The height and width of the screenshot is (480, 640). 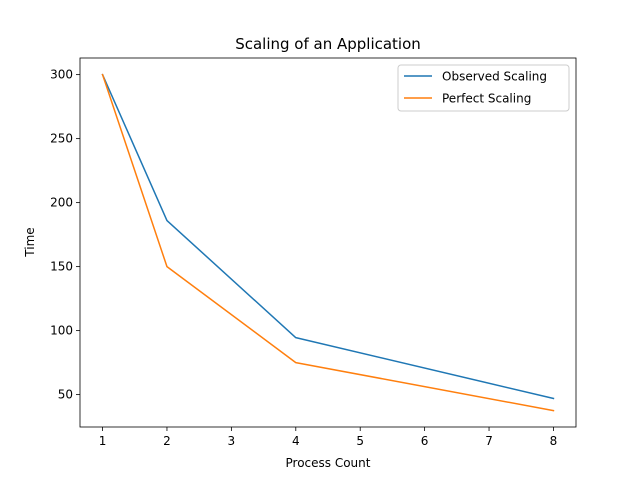 What do you see at coordinates (554, 441) in the screenshot?
I see `x-tick-label: 8` at bounding box center [554, 441].